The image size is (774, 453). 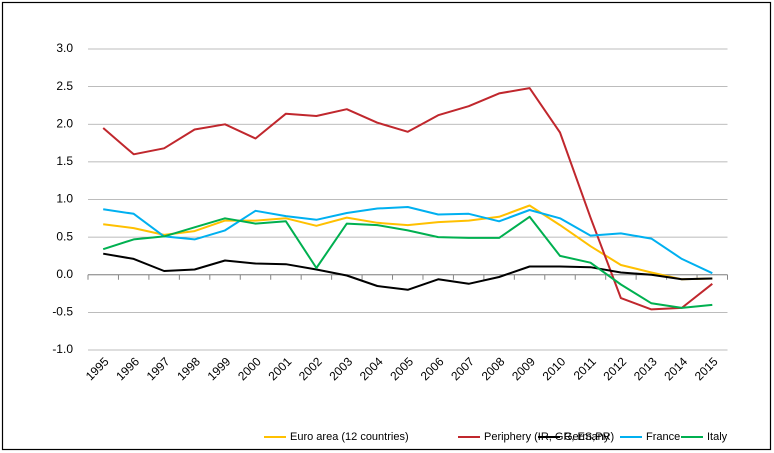 I want to click on y-tick-label: 1.0, so click(x=64, y=199).